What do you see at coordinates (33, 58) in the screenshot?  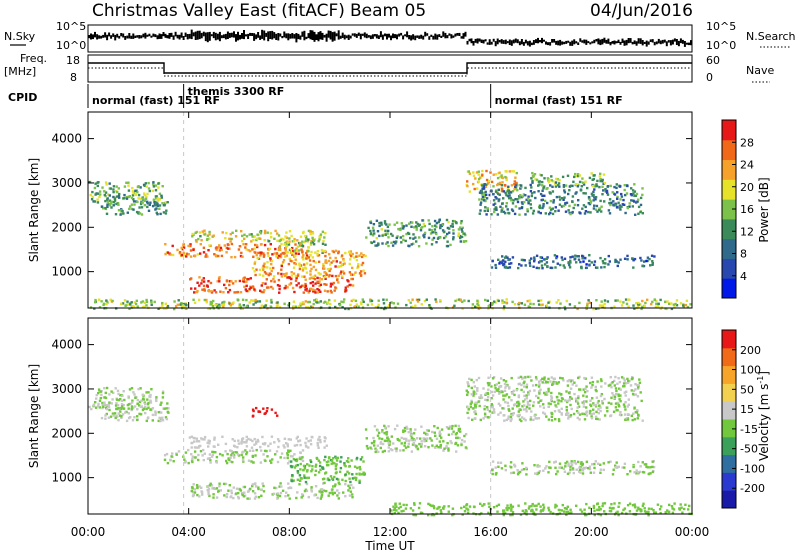 I see `freq-label: Freq.` at bounding box center [33, 58].